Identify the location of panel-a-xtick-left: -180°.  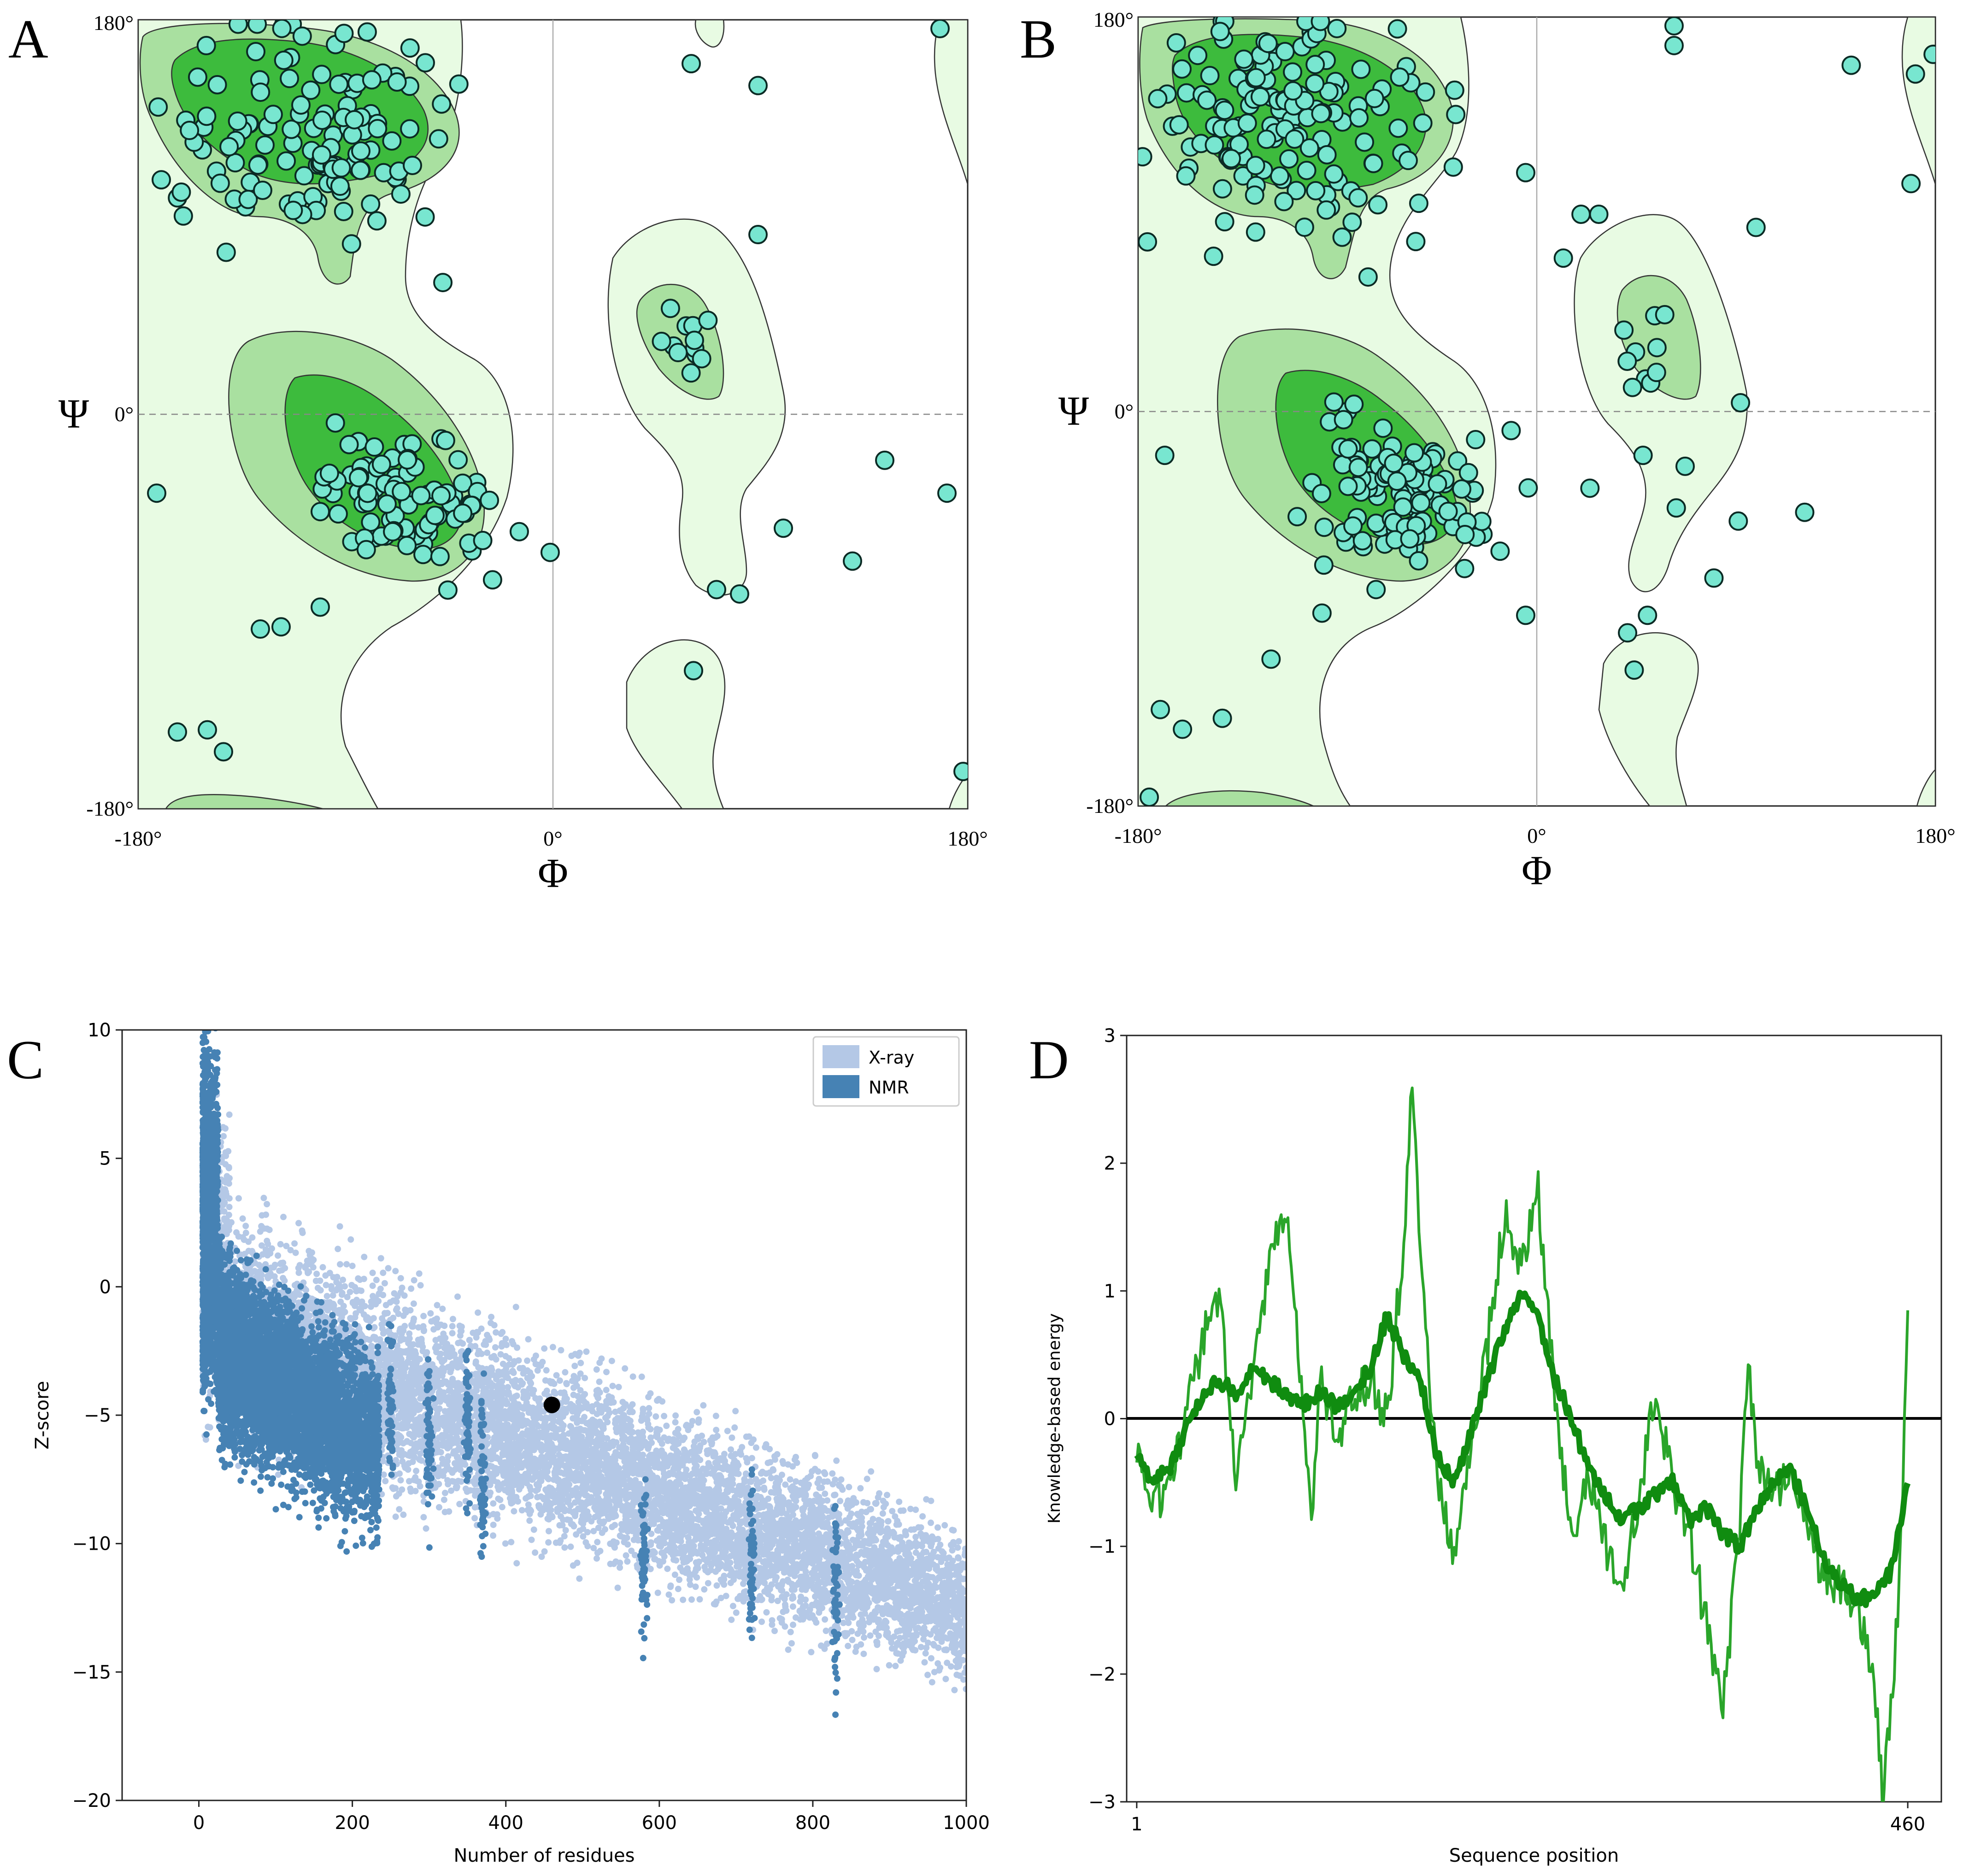
(138, 838).